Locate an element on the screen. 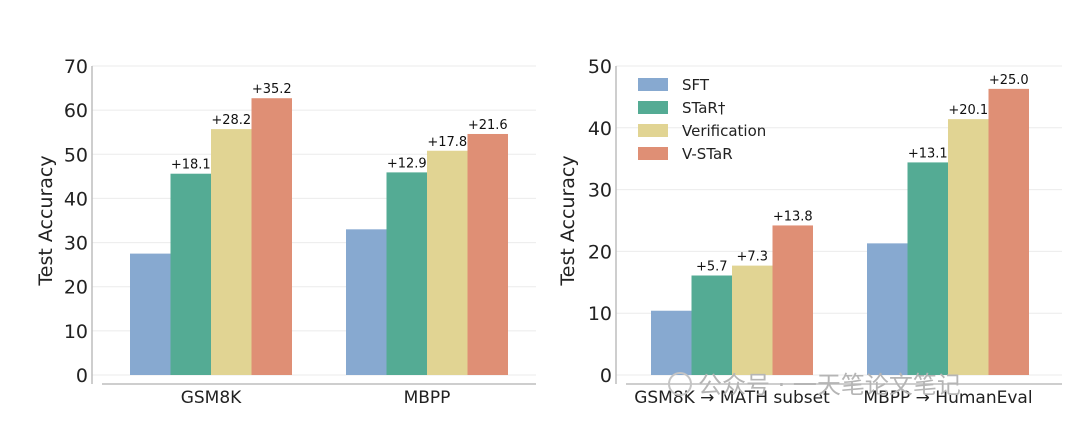 The image size is (1080, 437). legend-label: V-STaR is located at coordinates (707, 154).